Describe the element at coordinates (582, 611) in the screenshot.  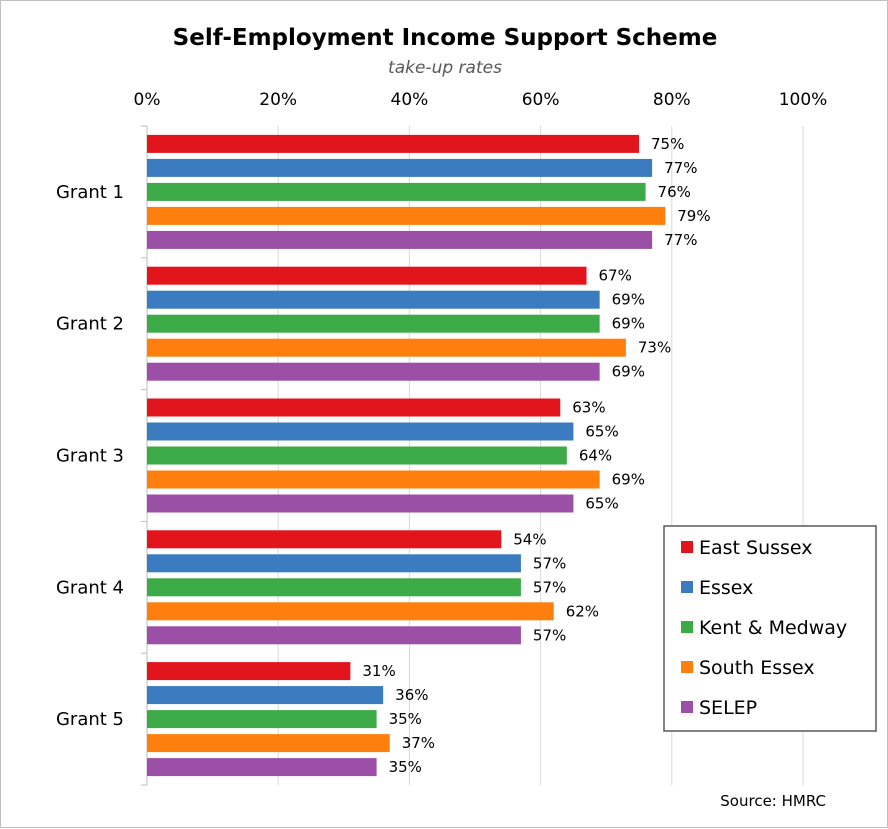
I see `data-label: 62%` at that location.